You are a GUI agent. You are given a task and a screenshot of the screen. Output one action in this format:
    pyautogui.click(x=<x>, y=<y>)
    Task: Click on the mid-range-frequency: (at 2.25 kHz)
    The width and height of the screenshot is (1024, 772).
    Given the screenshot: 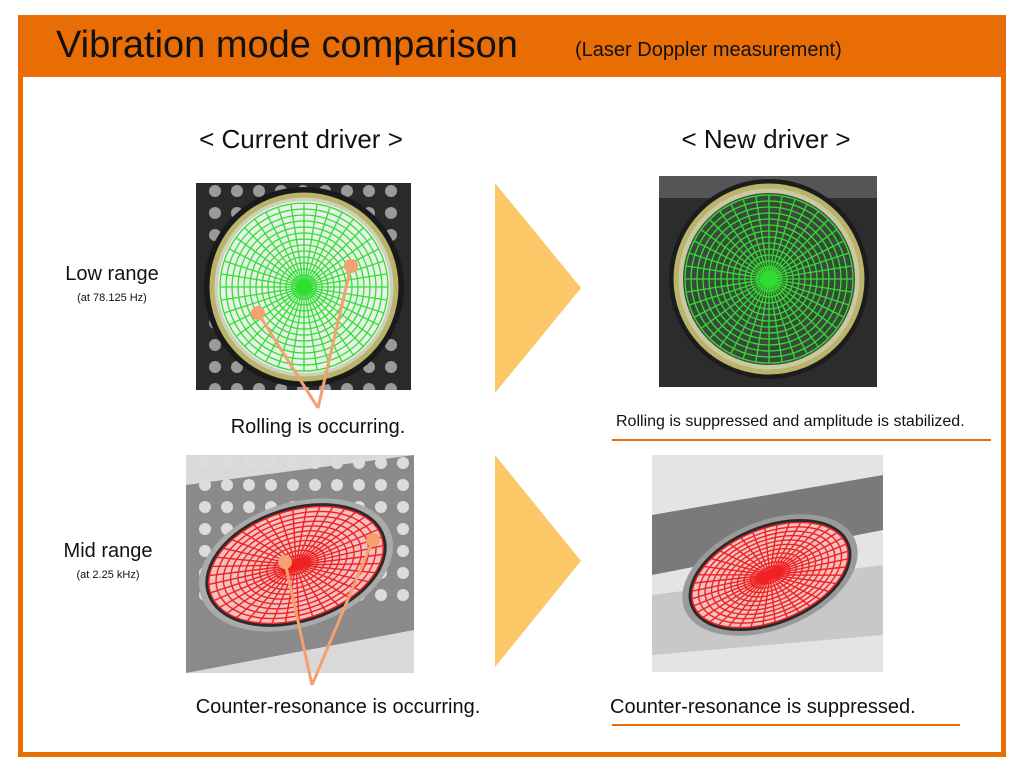 What is the action you would take?
    pyautogui.click(x=108, y=575)
    